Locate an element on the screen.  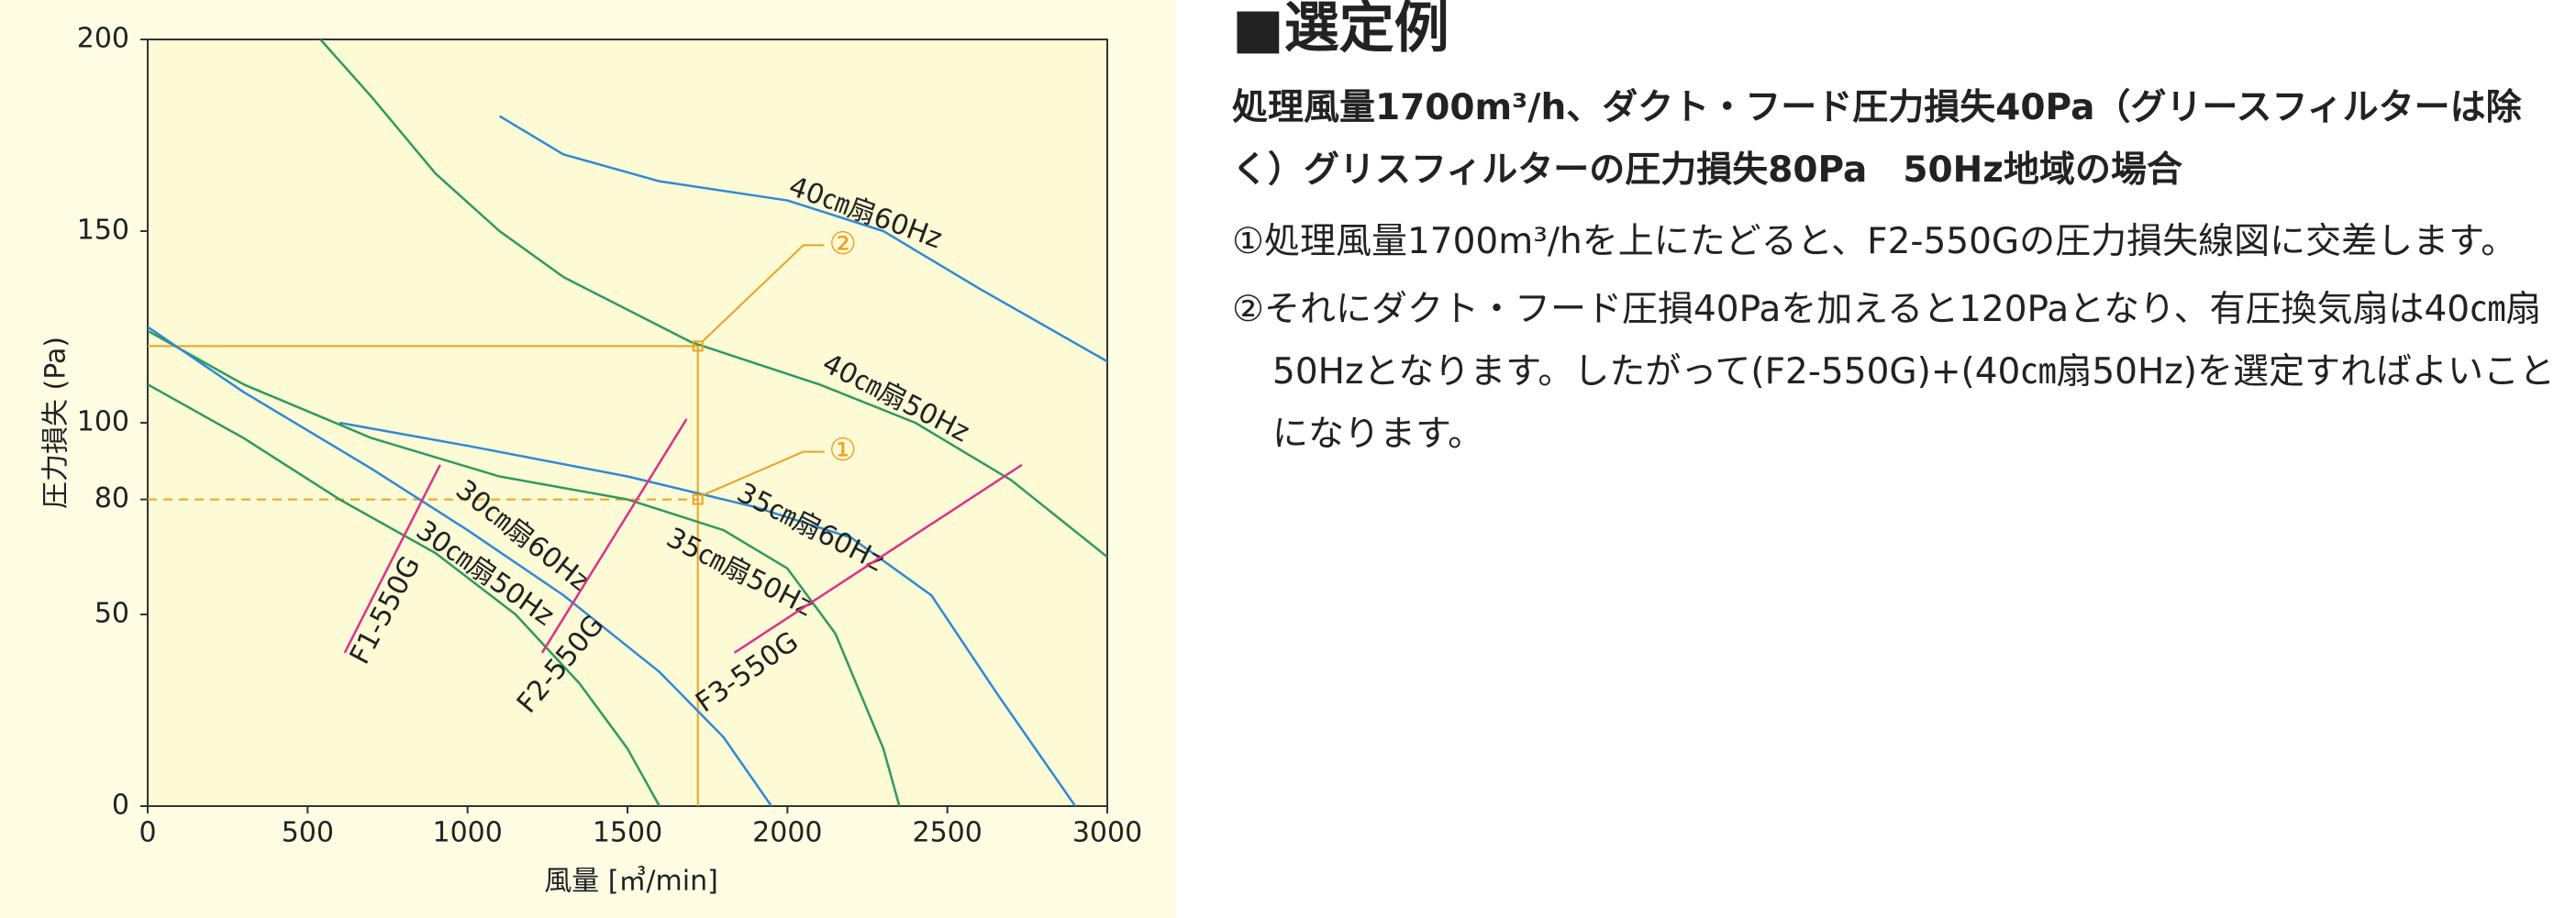
x-tick-label: 3000 is located at coordinates (1107, 833).